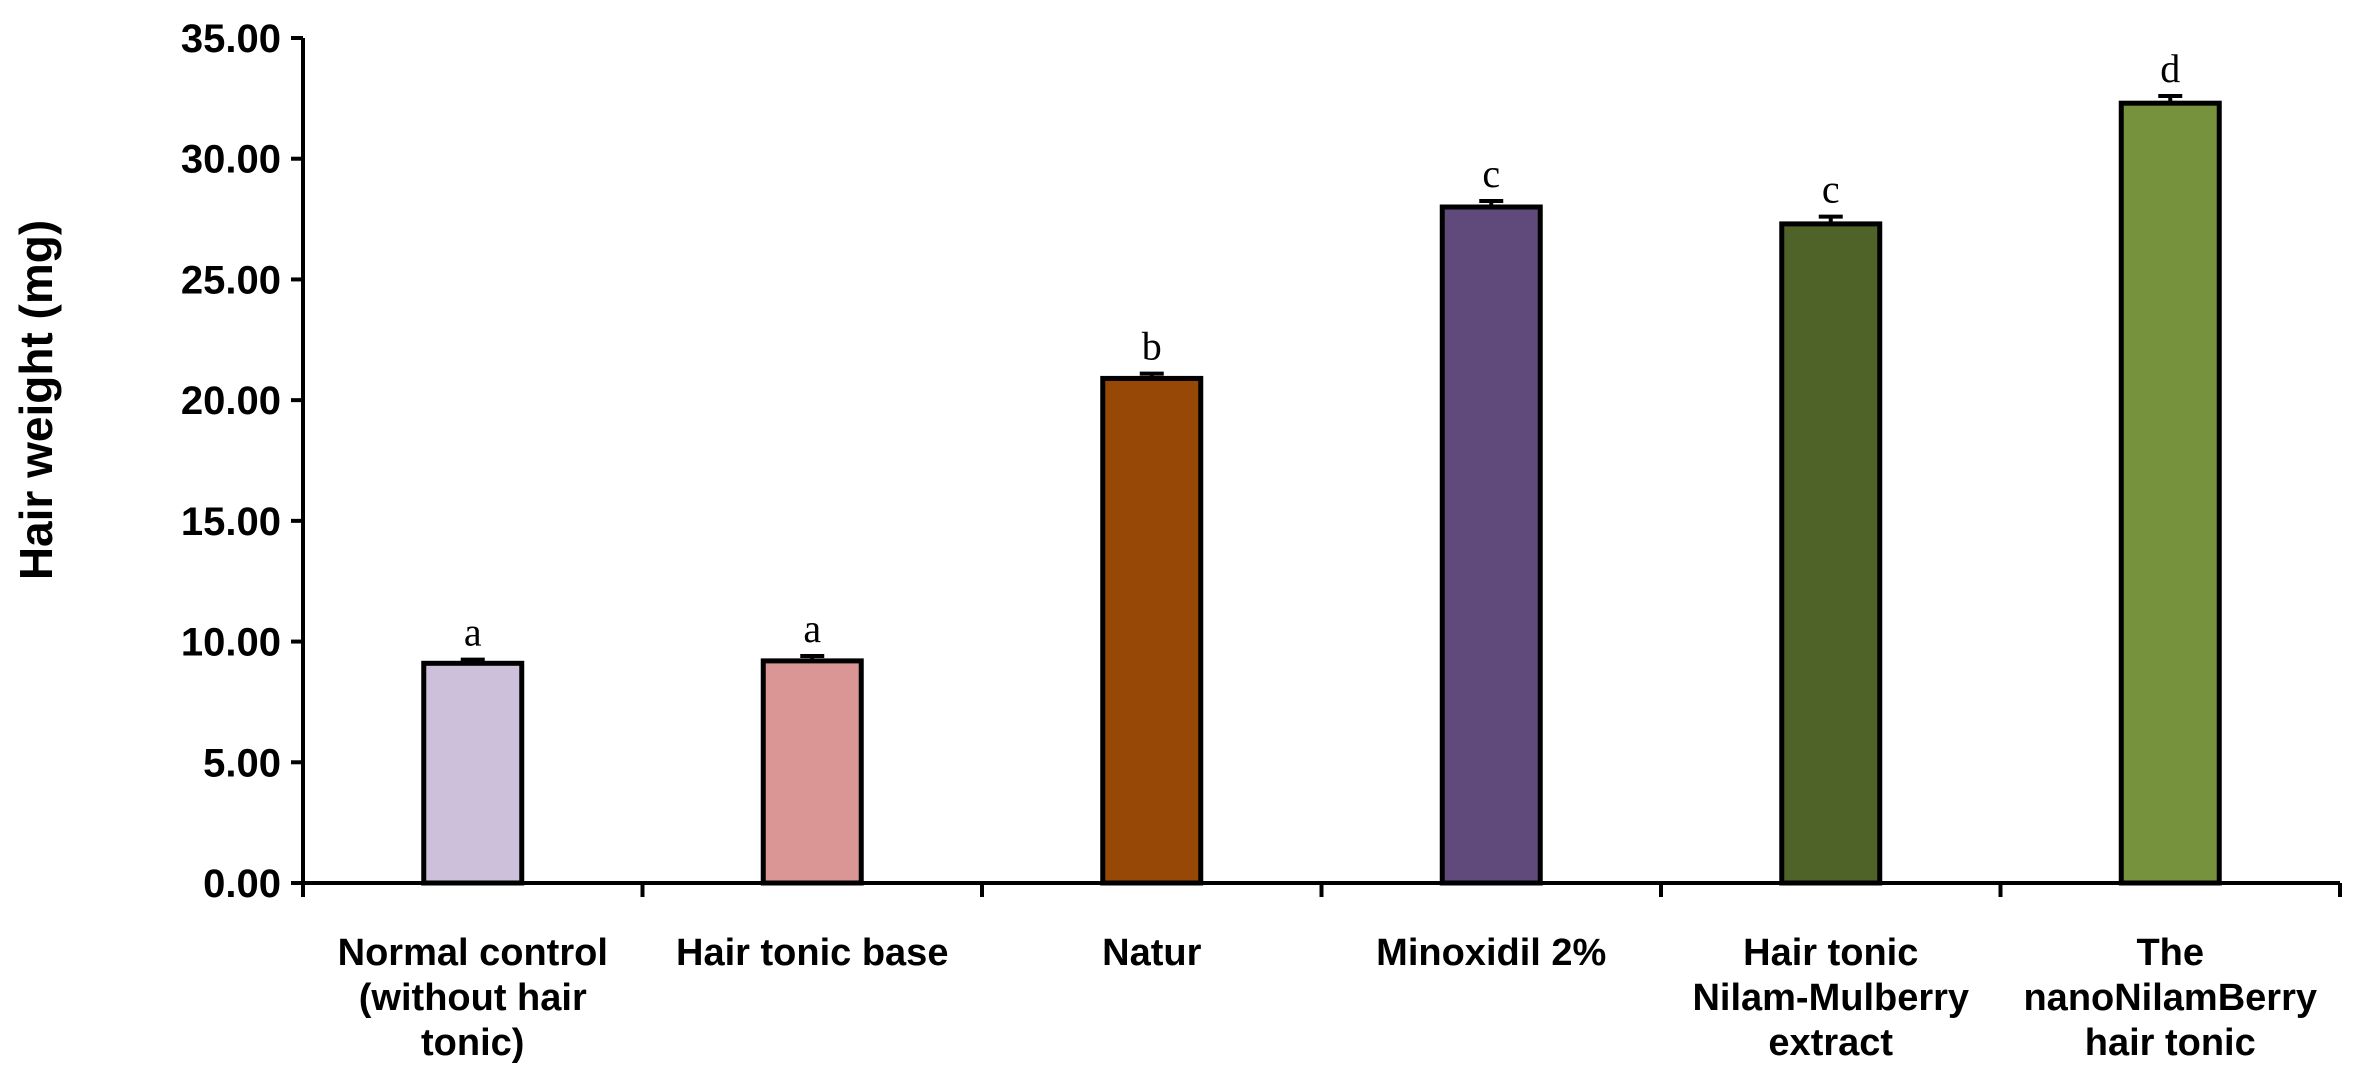 The height and width of the screenshot is (1091, 2365). Describe the element at coordinates (231, 160) in the screenshot. I see `y-tick-label: 30.00` at that location.